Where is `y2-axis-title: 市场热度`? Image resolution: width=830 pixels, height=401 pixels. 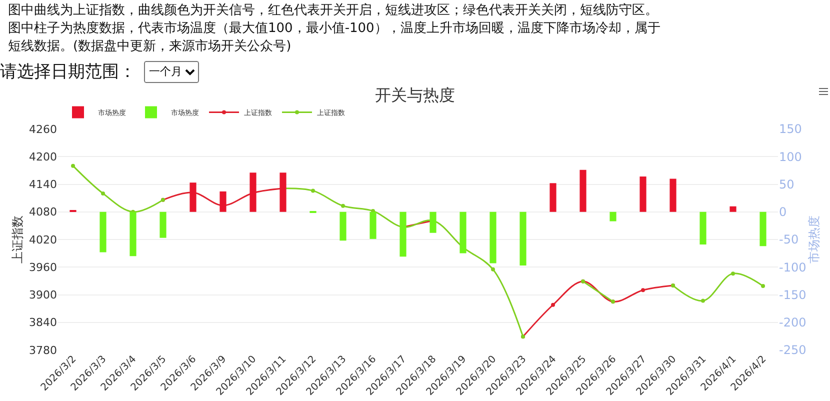 y2-axis-title: 市场热度 is located at coordinates (814, 240).